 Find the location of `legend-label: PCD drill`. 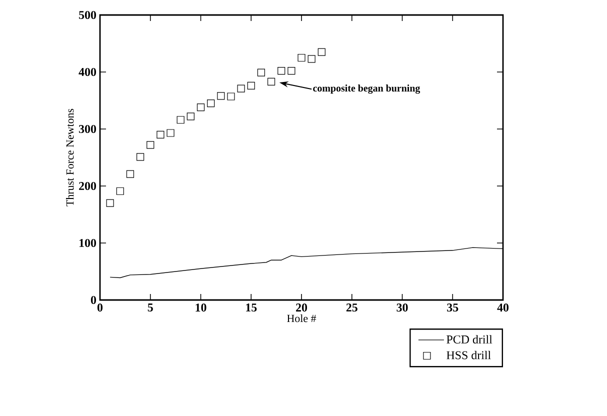

legend-label: PCD drill is located at coordinates (469, 339).